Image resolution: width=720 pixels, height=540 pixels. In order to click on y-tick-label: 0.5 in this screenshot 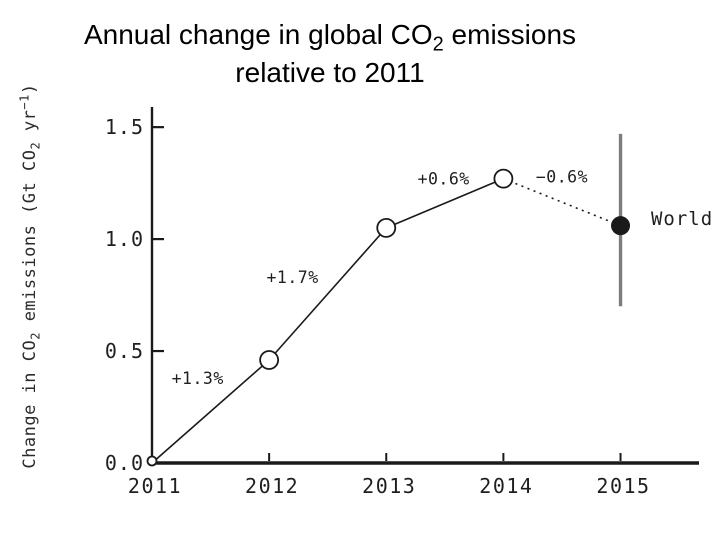, I will do `click(124, 351)`.